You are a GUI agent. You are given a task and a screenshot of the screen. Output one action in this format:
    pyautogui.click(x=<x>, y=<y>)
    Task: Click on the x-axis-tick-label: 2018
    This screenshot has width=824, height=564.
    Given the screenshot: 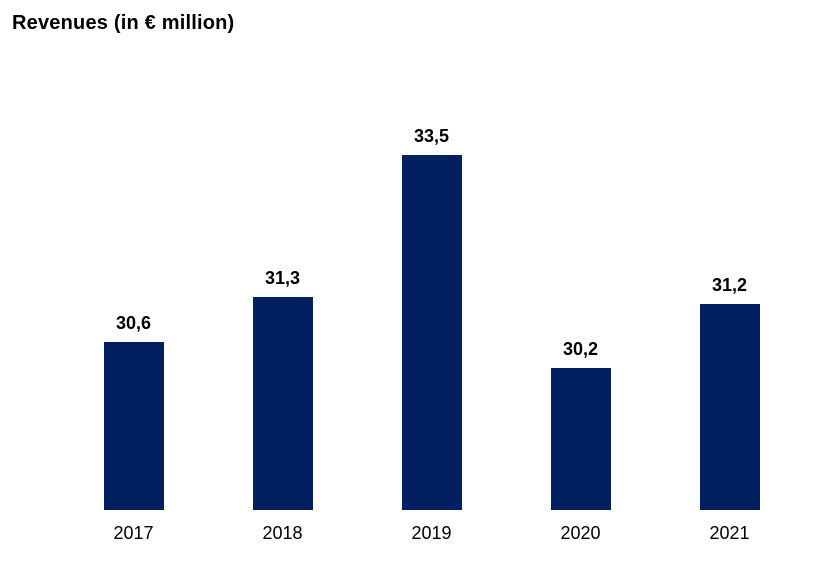 What is the action you would take?
    pyautogui.click(x=282, y=533)
    